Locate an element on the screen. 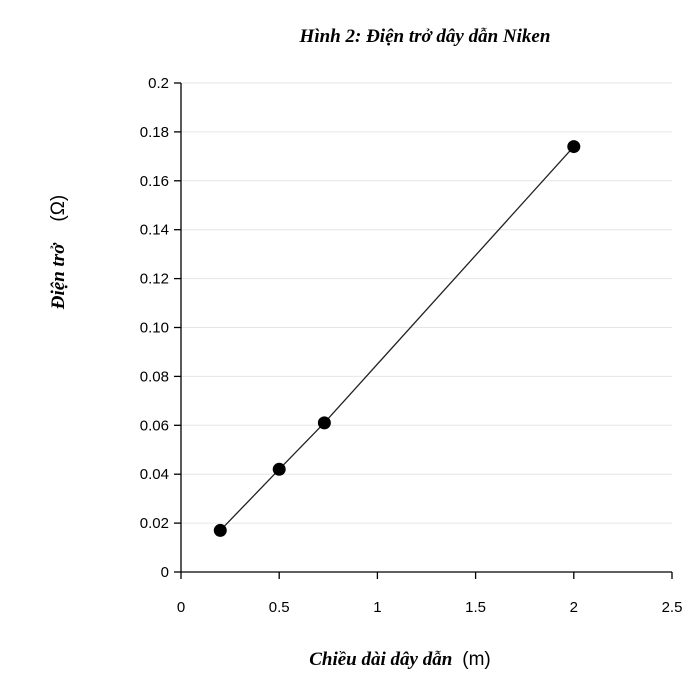 This screenshot has height=675, width=697. x-axis-title: Chiều dài dây dẫn (m) is located at coordinates (400, 659).